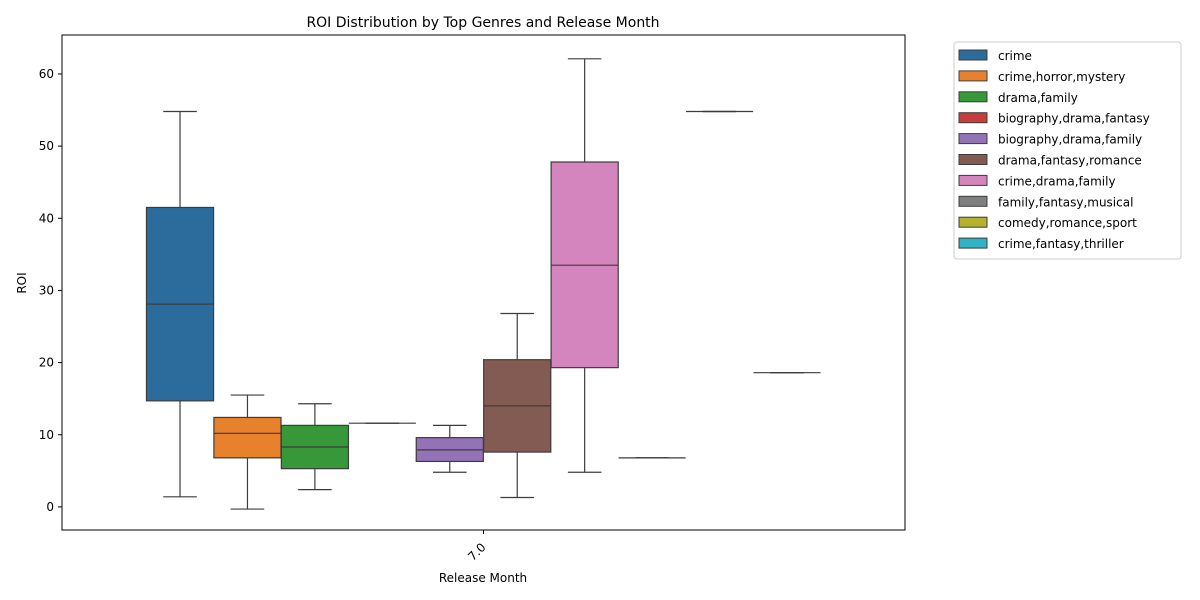  What do you see at coordinates (46, 74) in the screenshot?
I see `y-tick-label: 60` at bounding box center [46, 74].